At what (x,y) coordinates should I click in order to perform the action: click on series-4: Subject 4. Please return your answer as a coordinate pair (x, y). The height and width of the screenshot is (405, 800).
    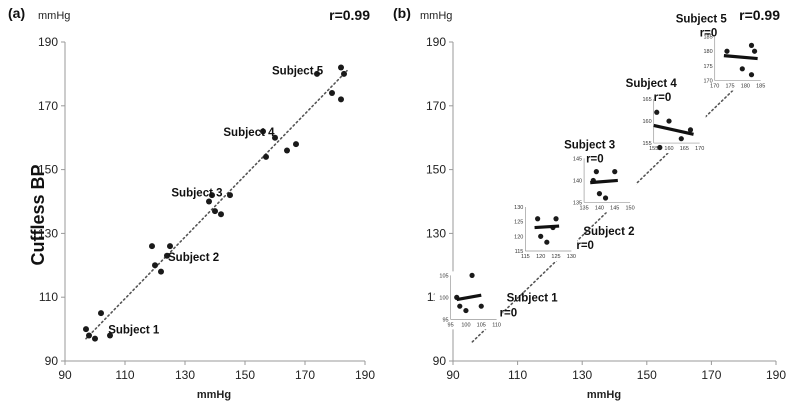
    Looking at the image, I should click on (261, 143).